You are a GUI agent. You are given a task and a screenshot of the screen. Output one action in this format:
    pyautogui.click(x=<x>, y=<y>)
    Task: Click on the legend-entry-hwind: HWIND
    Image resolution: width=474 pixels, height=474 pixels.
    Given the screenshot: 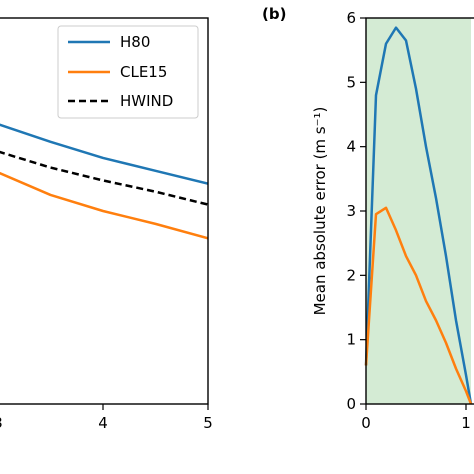 What is the action you would take?
    pyautogui.click(x=120, y=101)
    